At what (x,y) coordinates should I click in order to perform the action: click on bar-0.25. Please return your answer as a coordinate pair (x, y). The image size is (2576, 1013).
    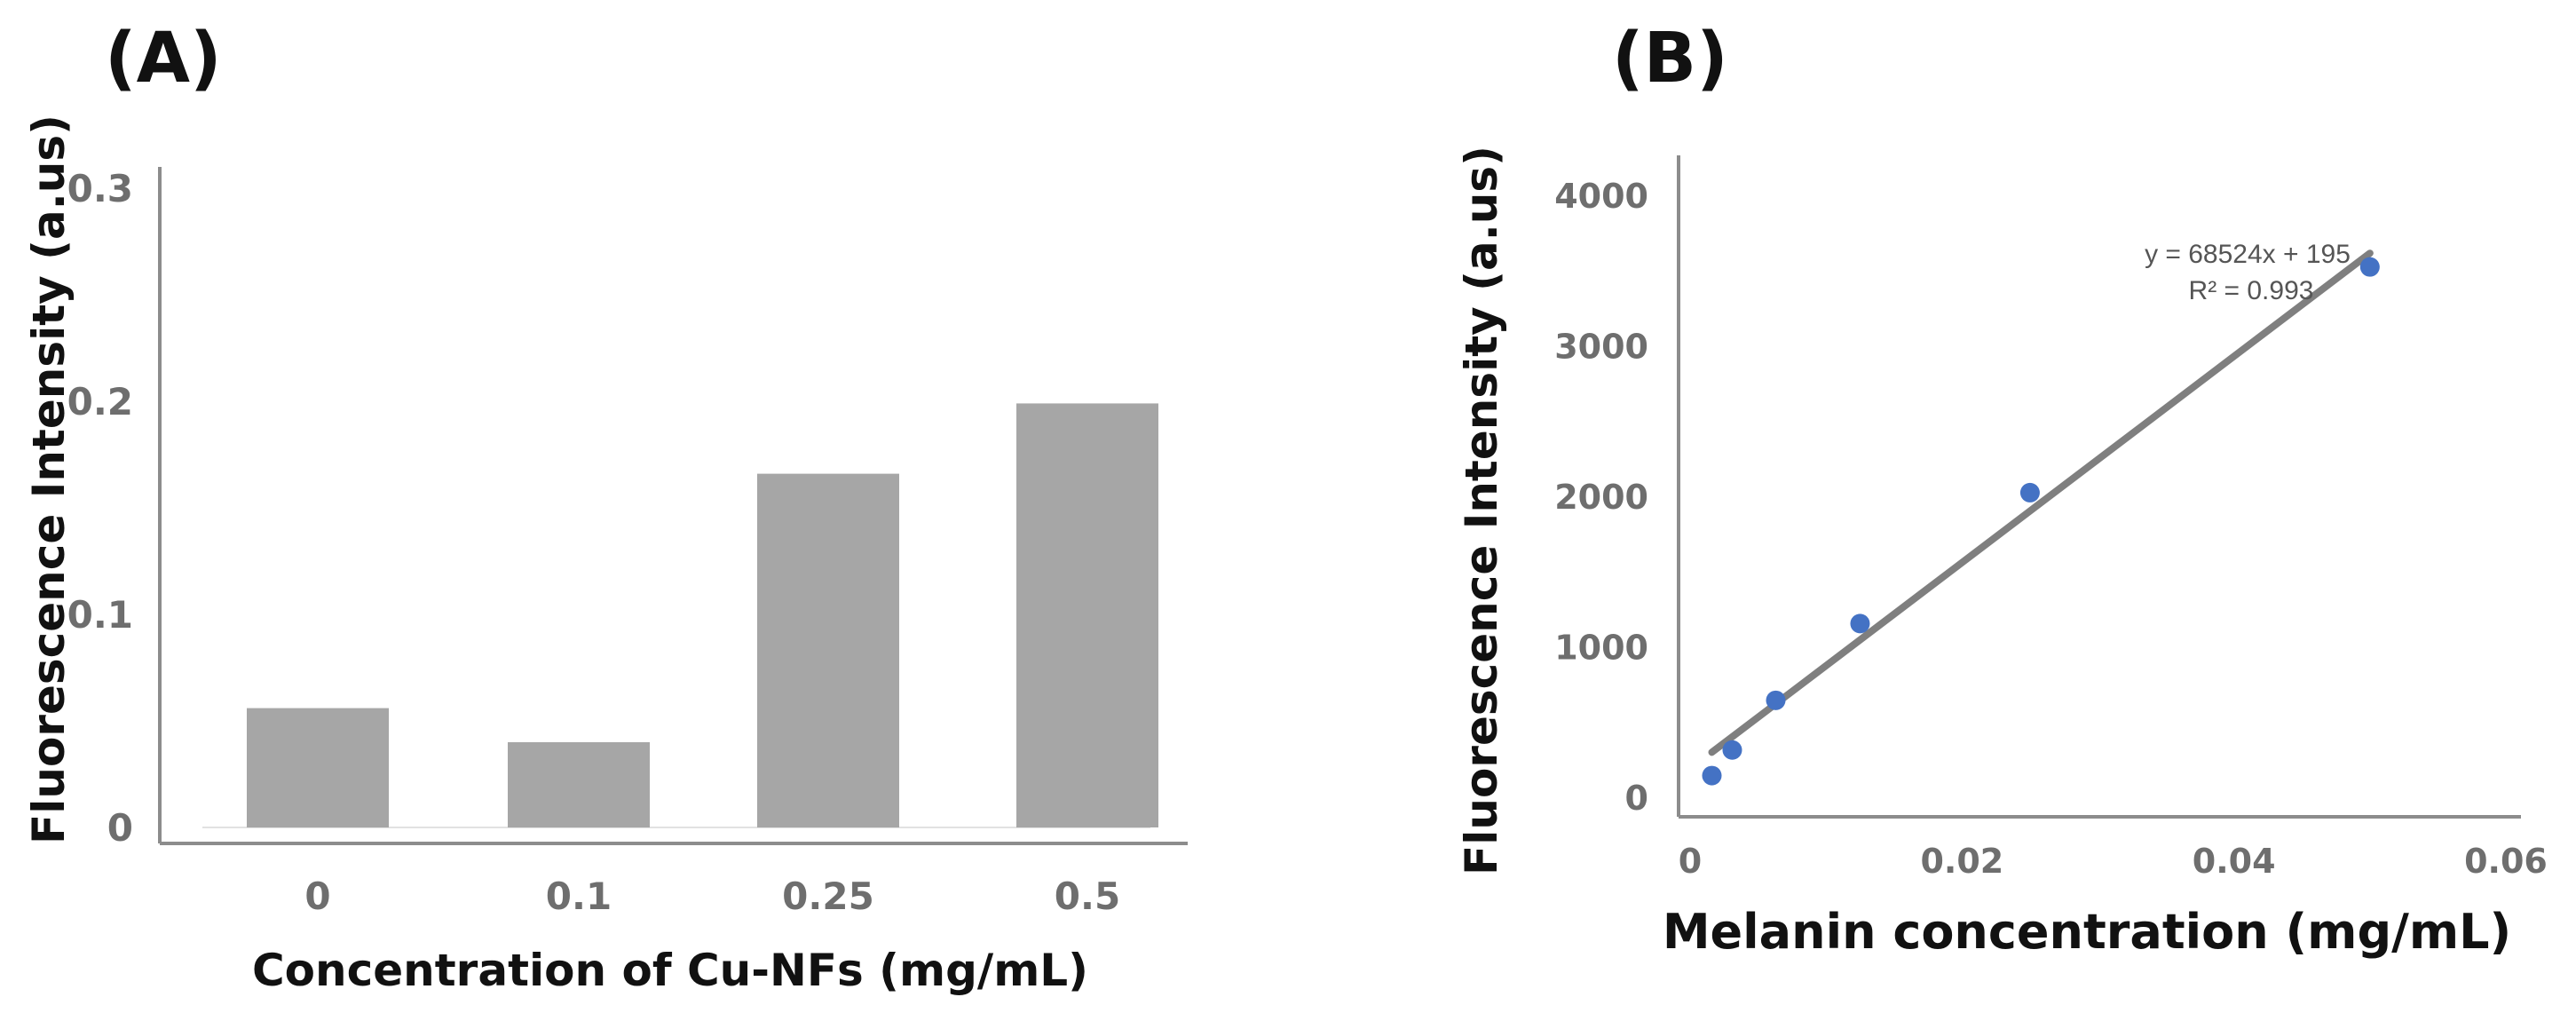
    Looking at the image, I should click on (828, 650).